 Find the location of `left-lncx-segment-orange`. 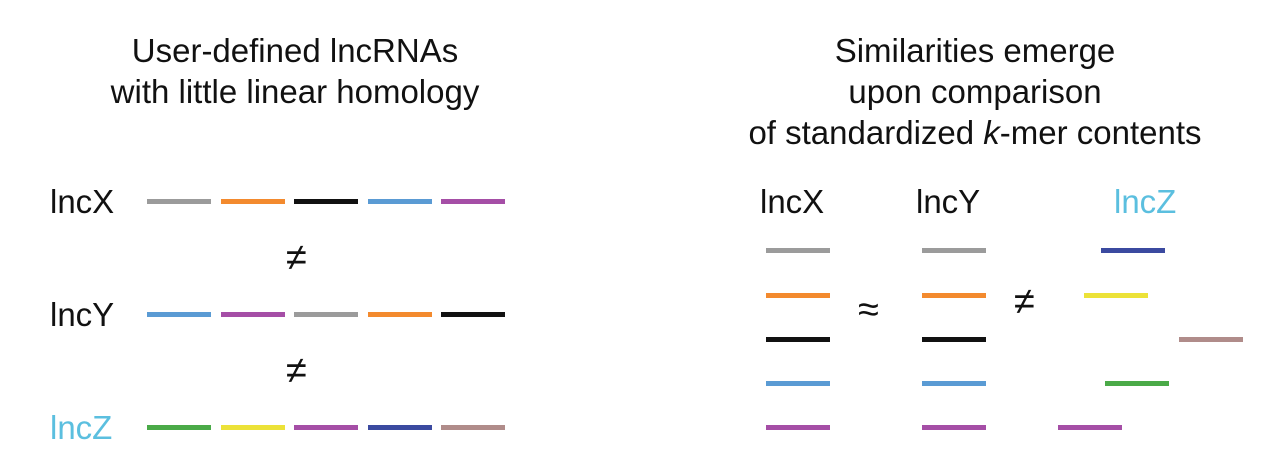

left-lncx-segment-orange is located at coordinates (253, 201).